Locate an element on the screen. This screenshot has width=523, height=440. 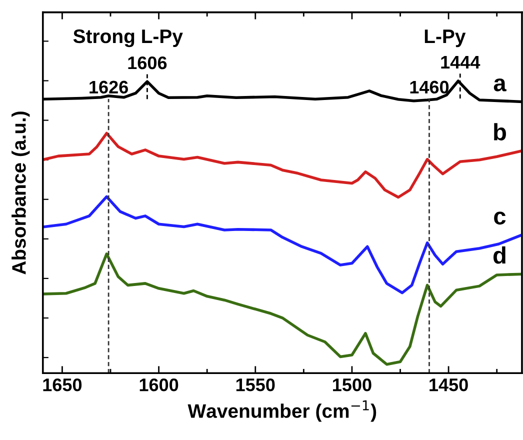
ref-line-label: 1460 is located at coordinates (429, 87).